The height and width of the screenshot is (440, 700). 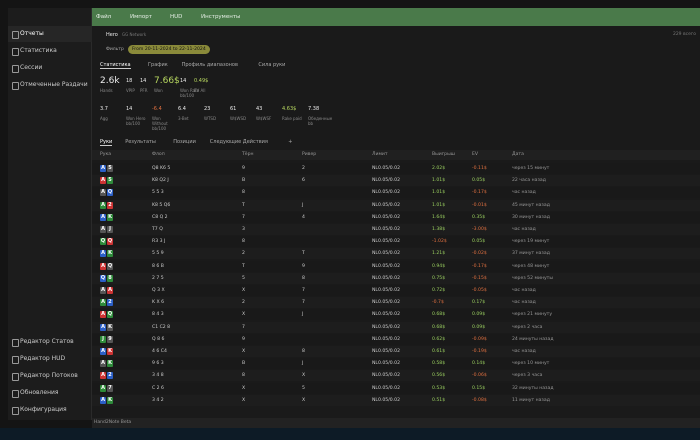 What do you see at coordinates (271, 65) in the screenshot?
I see `subtab: Сила руки` at bounding box center [271, 65].